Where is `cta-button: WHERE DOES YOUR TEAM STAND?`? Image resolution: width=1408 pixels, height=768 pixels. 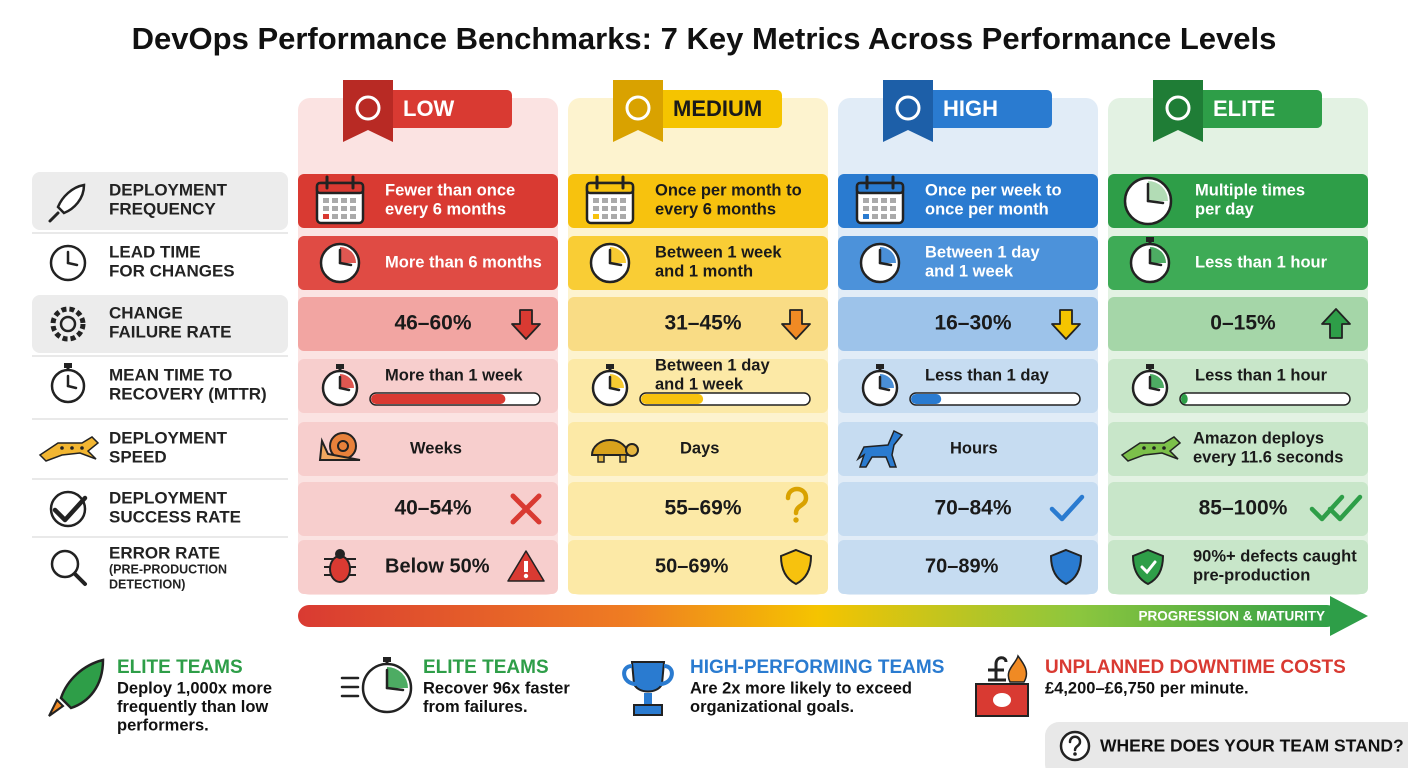
cta-button: WHERE DOES YOUR TEAM STAND? is located at coordinates (1226, 745).